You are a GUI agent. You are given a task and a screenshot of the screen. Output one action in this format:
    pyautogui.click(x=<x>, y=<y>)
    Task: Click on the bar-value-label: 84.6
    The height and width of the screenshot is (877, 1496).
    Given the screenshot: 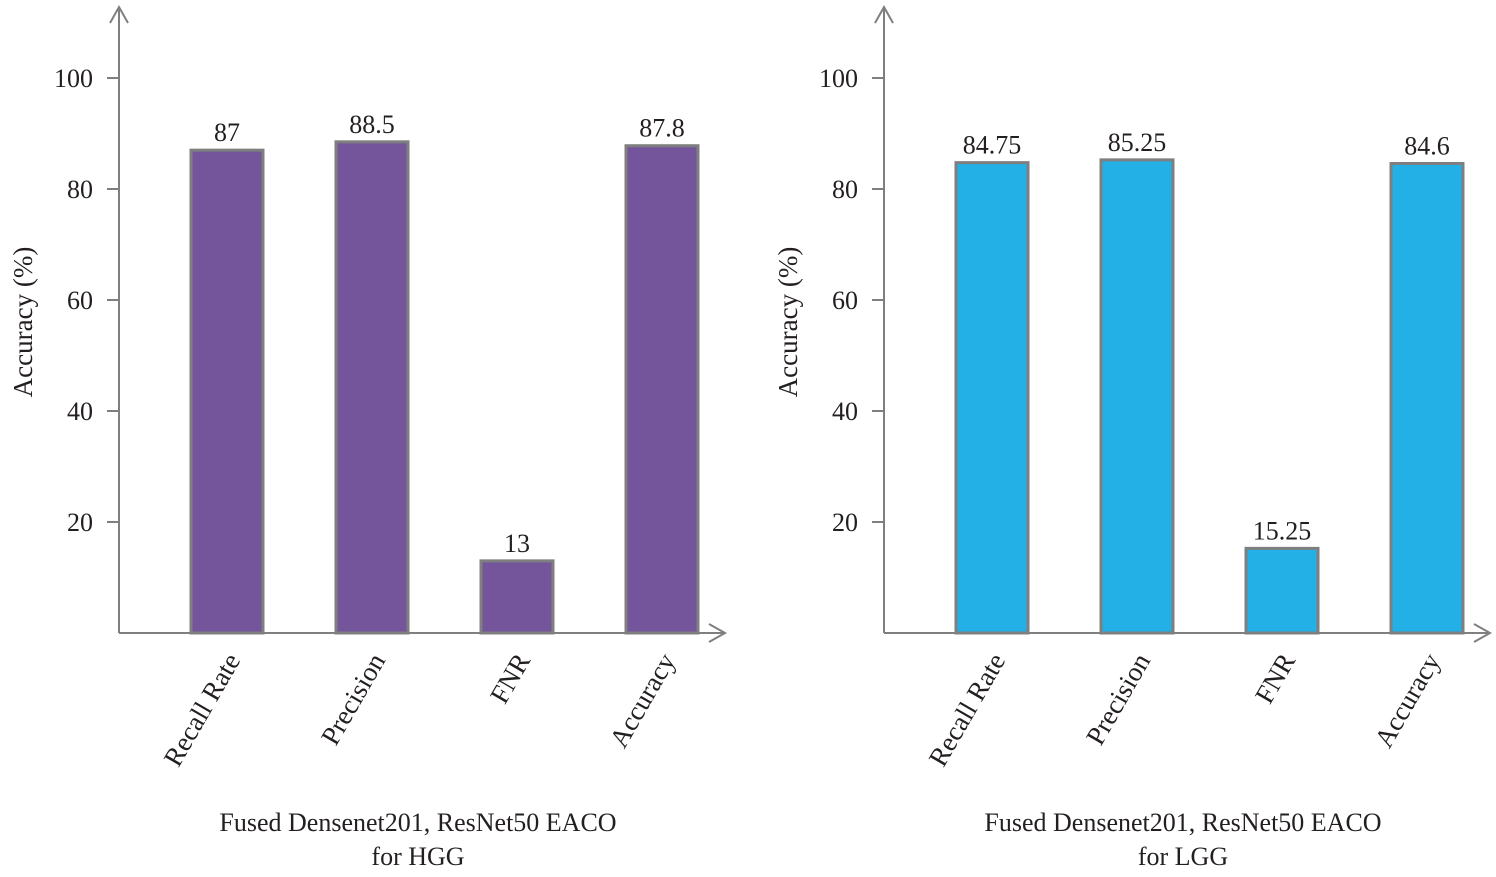 What is the action you would take?
    pyautogui.click(x=1427, y=145)
    